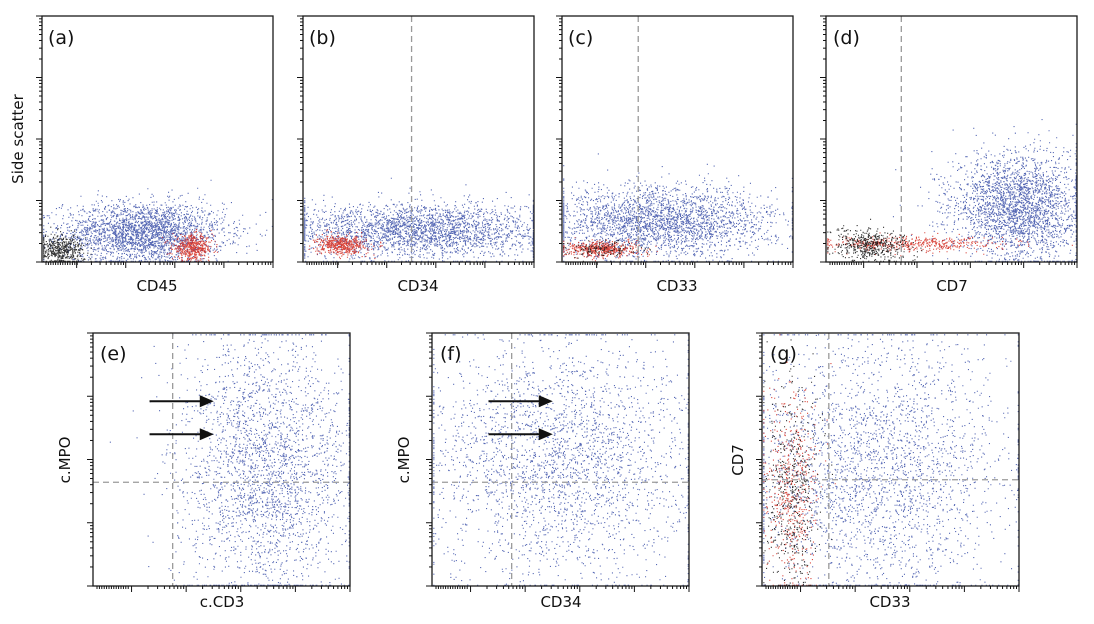  Describe the element at coordinates (417, 286) in the screenshot. I see `panel-b-x-label: CD34` at that location.